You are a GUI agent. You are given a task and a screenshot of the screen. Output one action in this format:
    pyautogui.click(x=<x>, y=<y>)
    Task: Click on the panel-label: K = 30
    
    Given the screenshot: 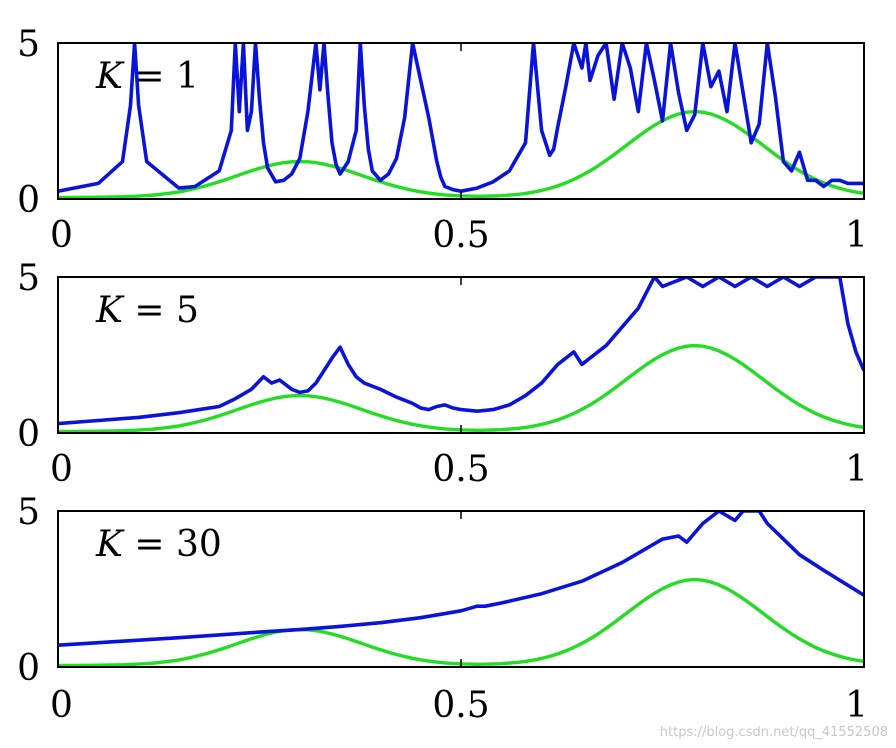 What is the action you would take?
    pyautogui.click(x=158, y=544)
    